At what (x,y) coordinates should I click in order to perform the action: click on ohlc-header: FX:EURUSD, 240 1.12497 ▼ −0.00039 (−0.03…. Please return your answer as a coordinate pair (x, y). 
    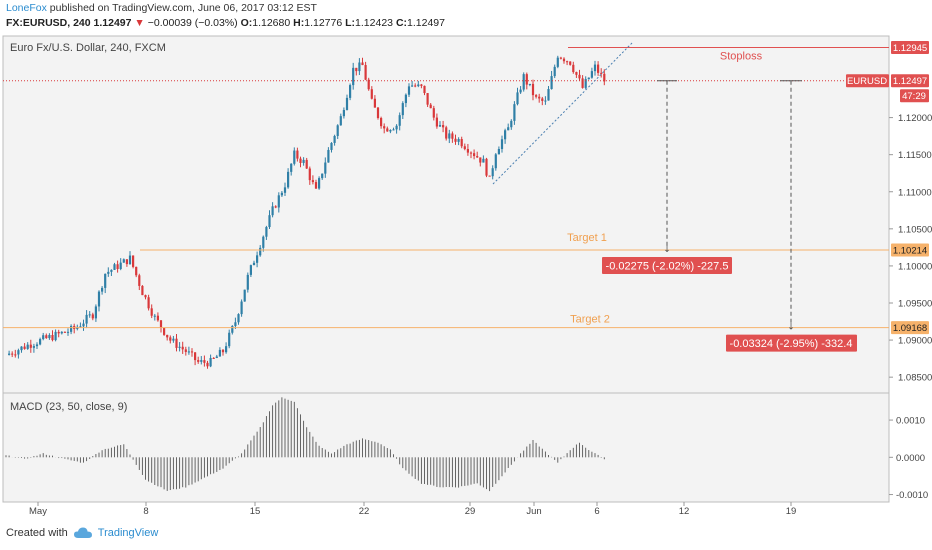
    Looking at the image, I should click on (225, 23).